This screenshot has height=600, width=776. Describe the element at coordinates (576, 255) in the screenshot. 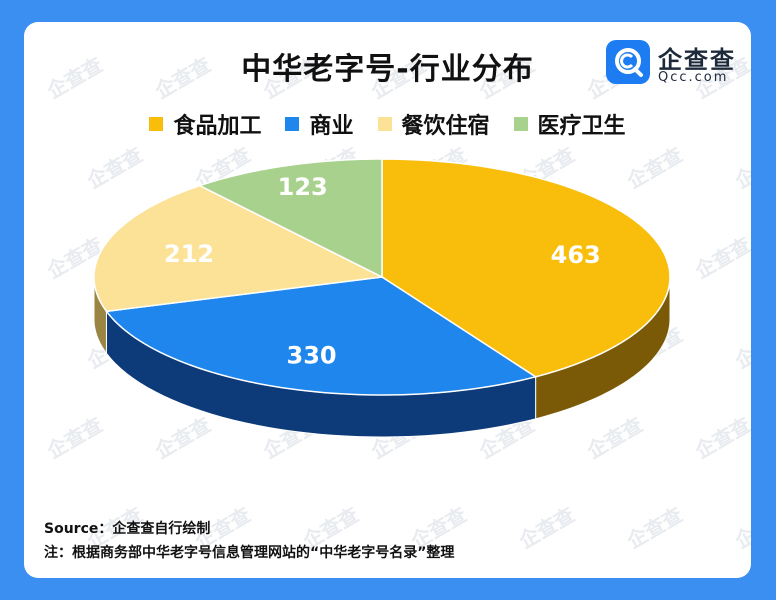

I see `data-label-0: 463` at that location.